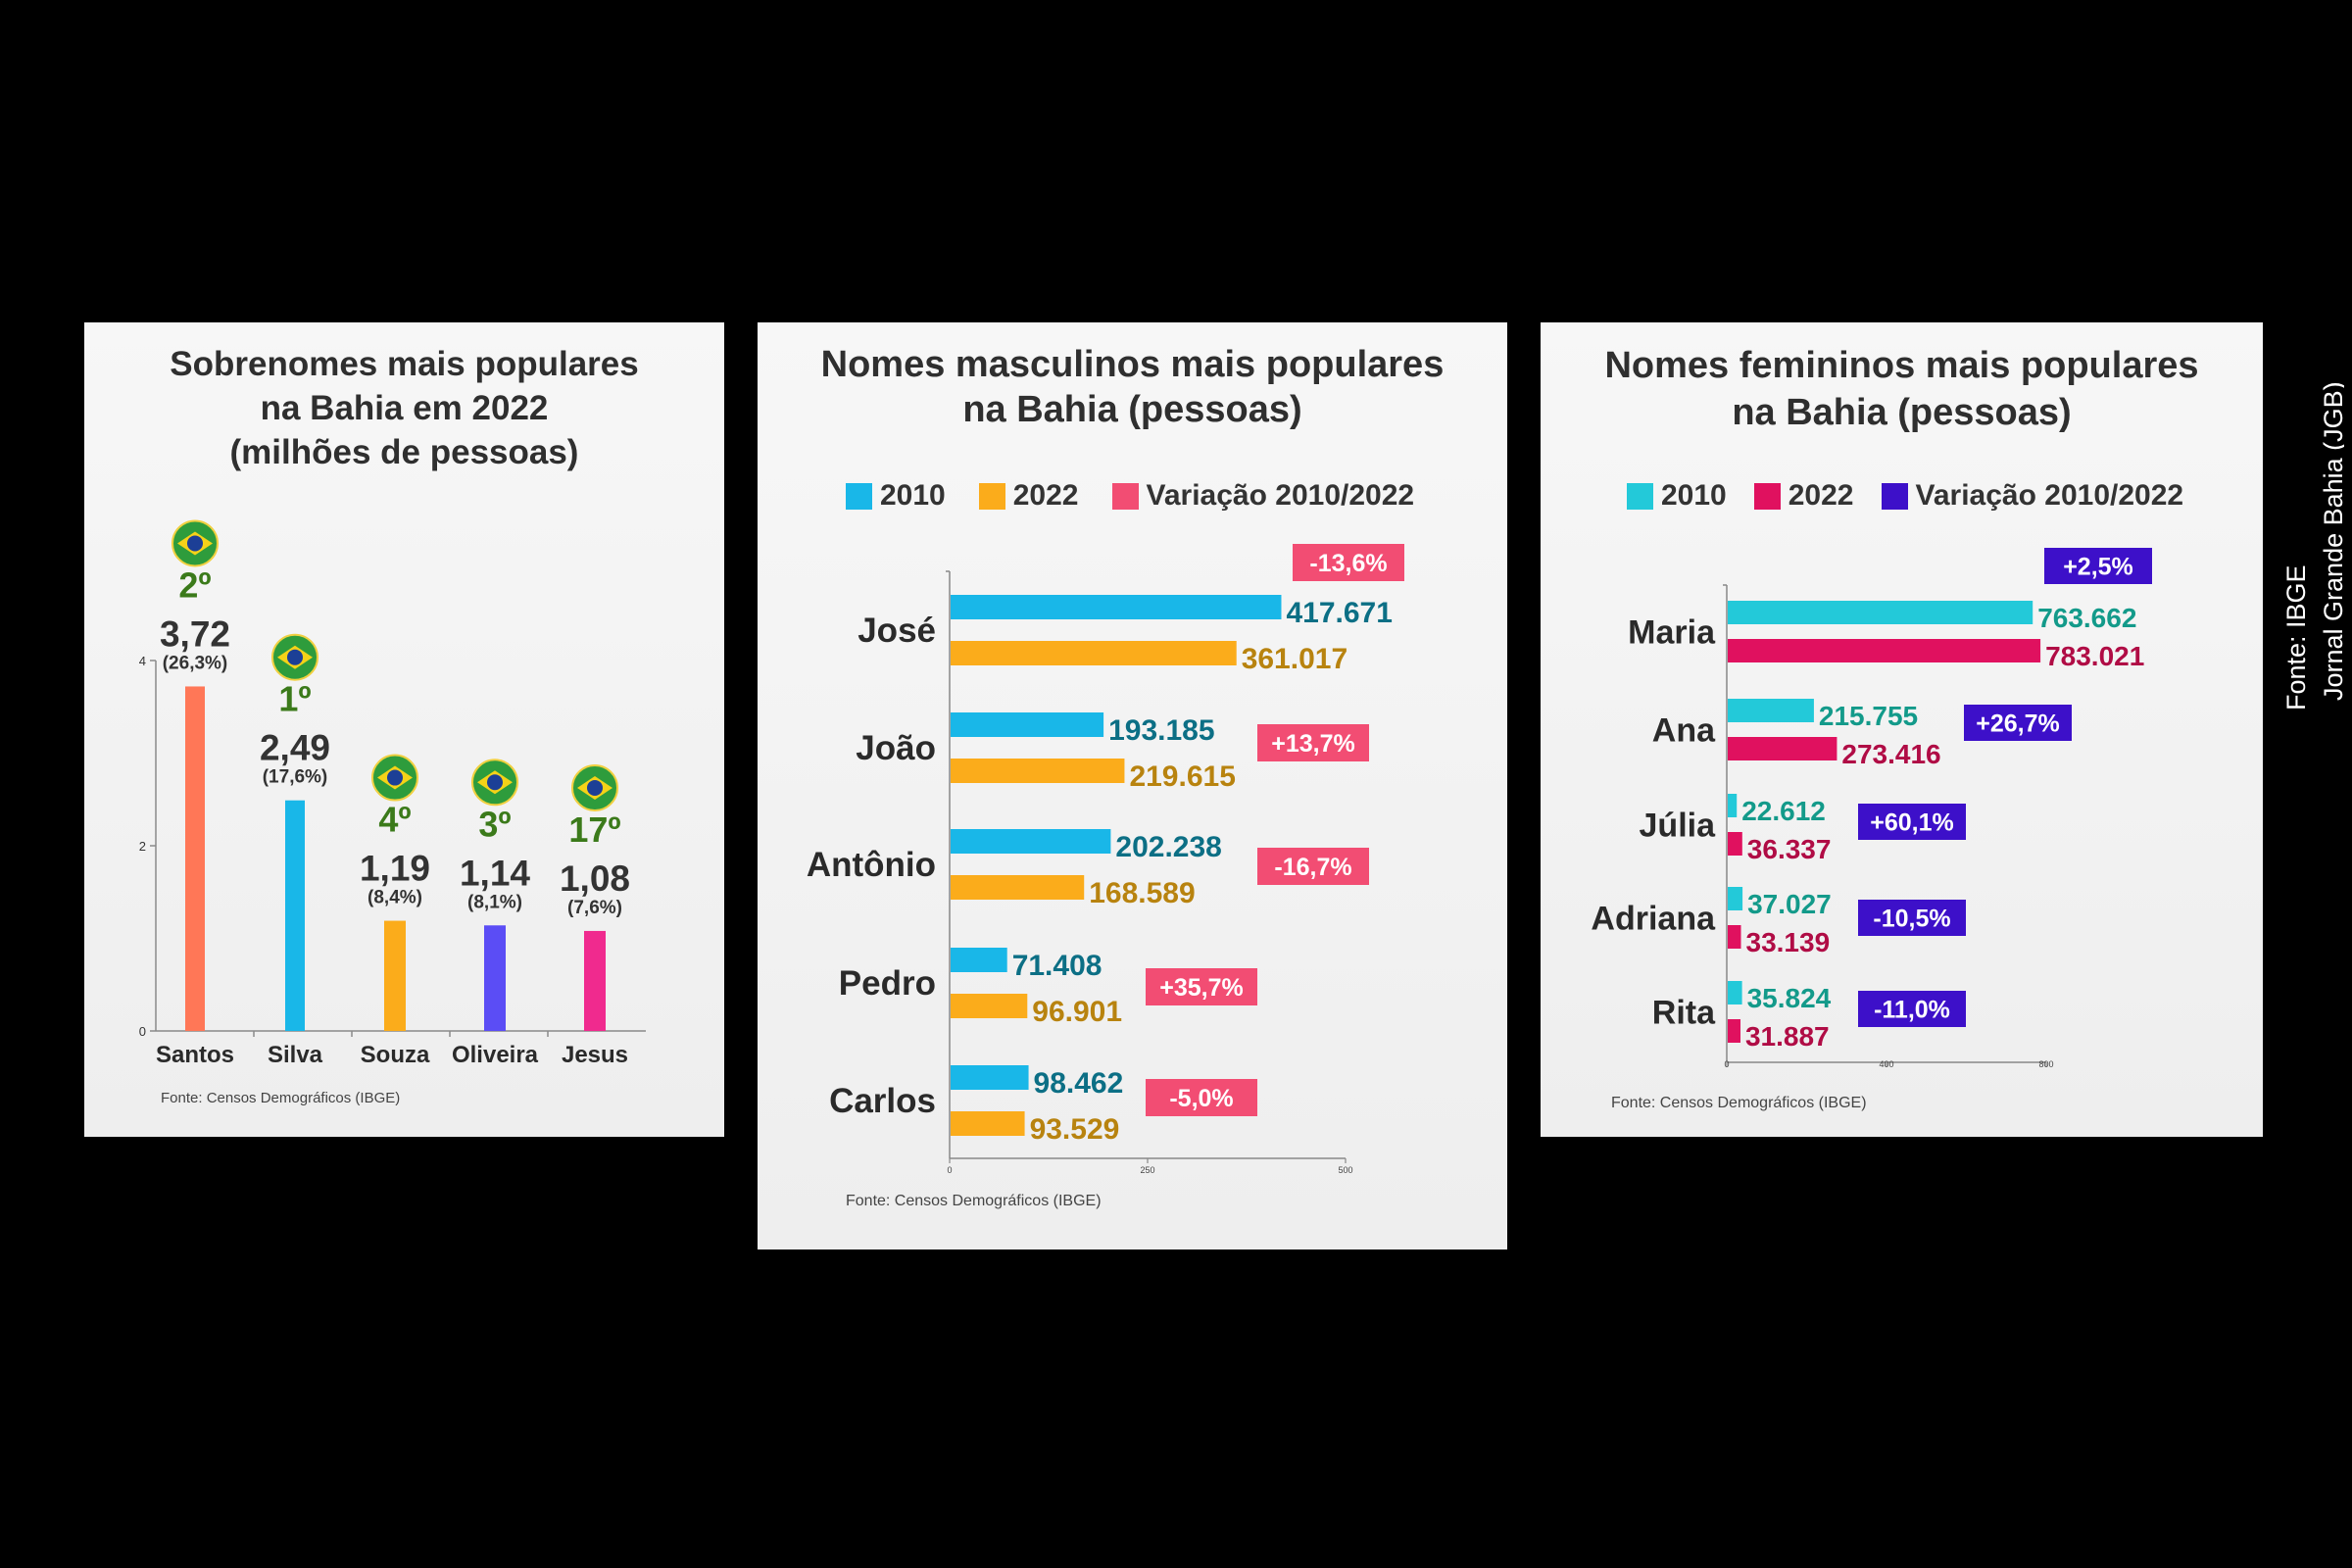 This screenshot has height=1568, width=2352. Describe the element at coordinates (395, 869) in the screenshot. I see `value-label: 1,19` at that location.